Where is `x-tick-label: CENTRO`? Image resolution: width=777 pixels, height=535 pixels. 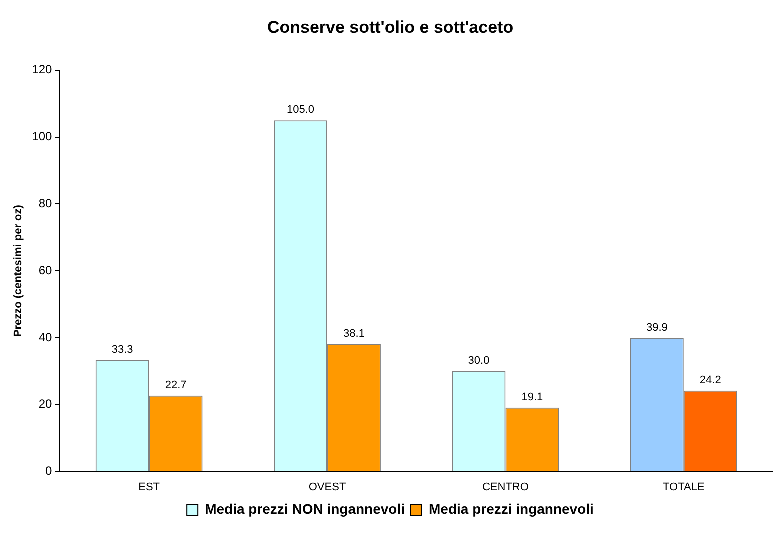 x-tick-label: CENTRO is located at coordinates (506, 487).